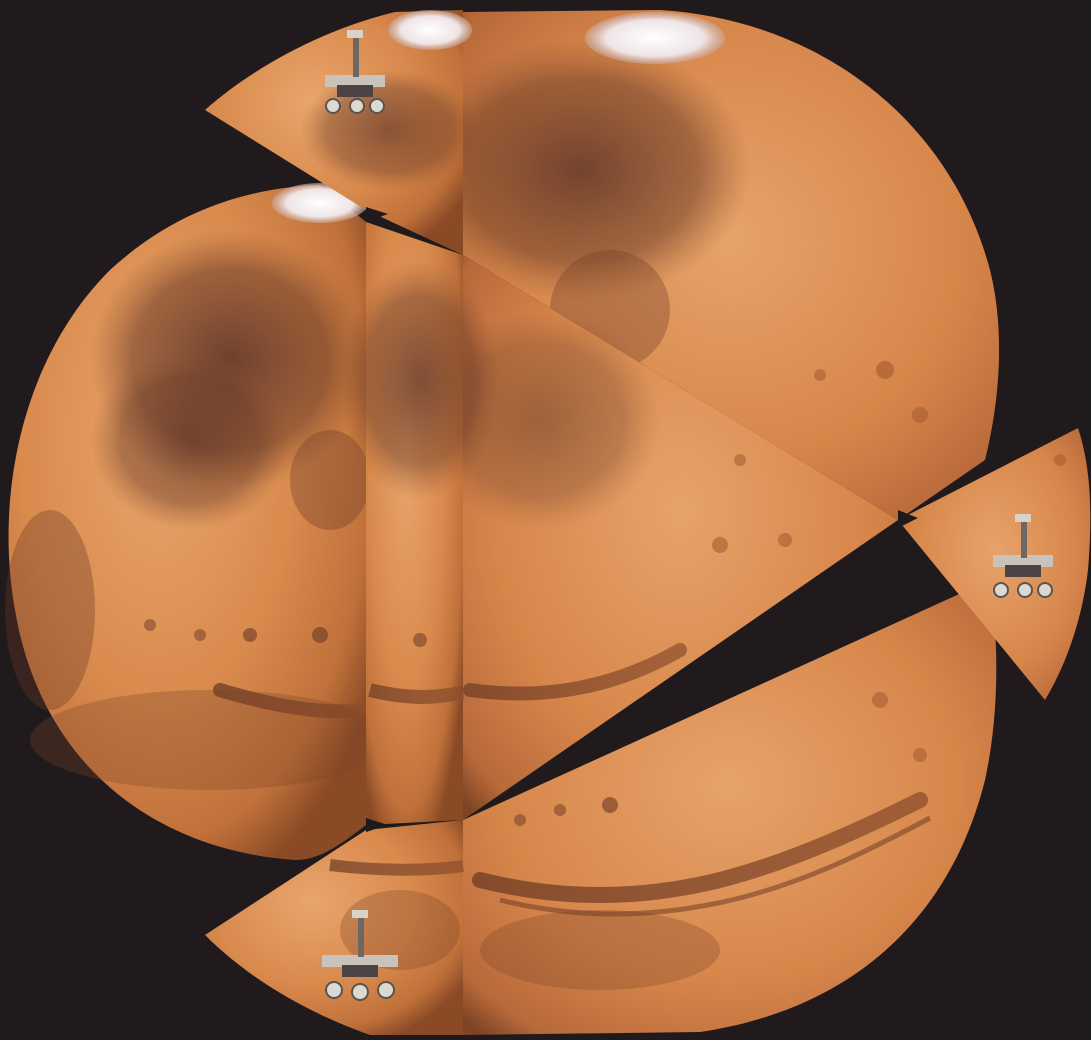 This screenshot has width=1091, height=1040. Describe the element at coordinates (355, 72) in the screenshot. I see `rover-illustration-top` at that location.